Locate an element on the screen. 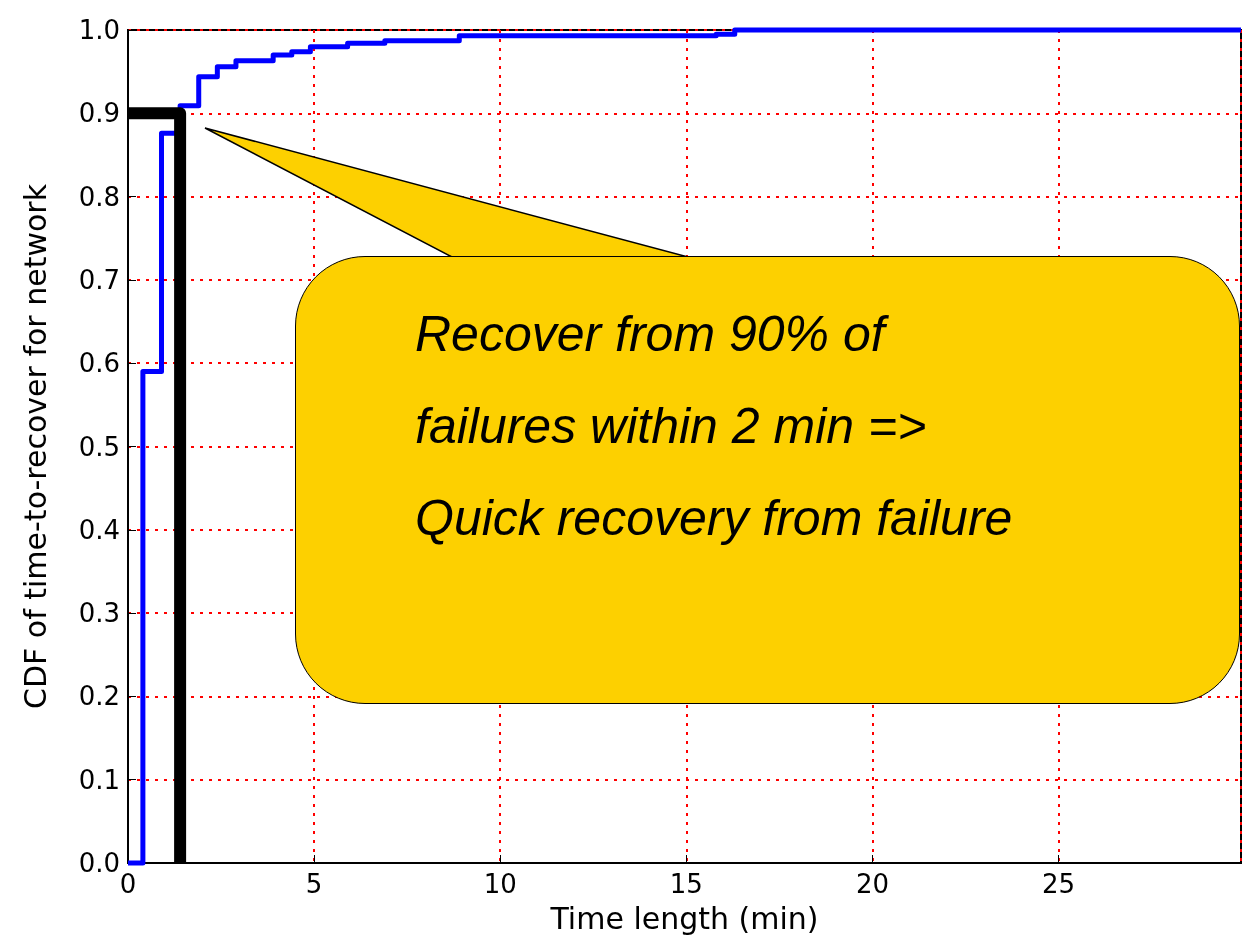 Image resolution: width=1255 pixels, height=947 pixels. x-tick-label: 5 is located at coordinates (314, 884).